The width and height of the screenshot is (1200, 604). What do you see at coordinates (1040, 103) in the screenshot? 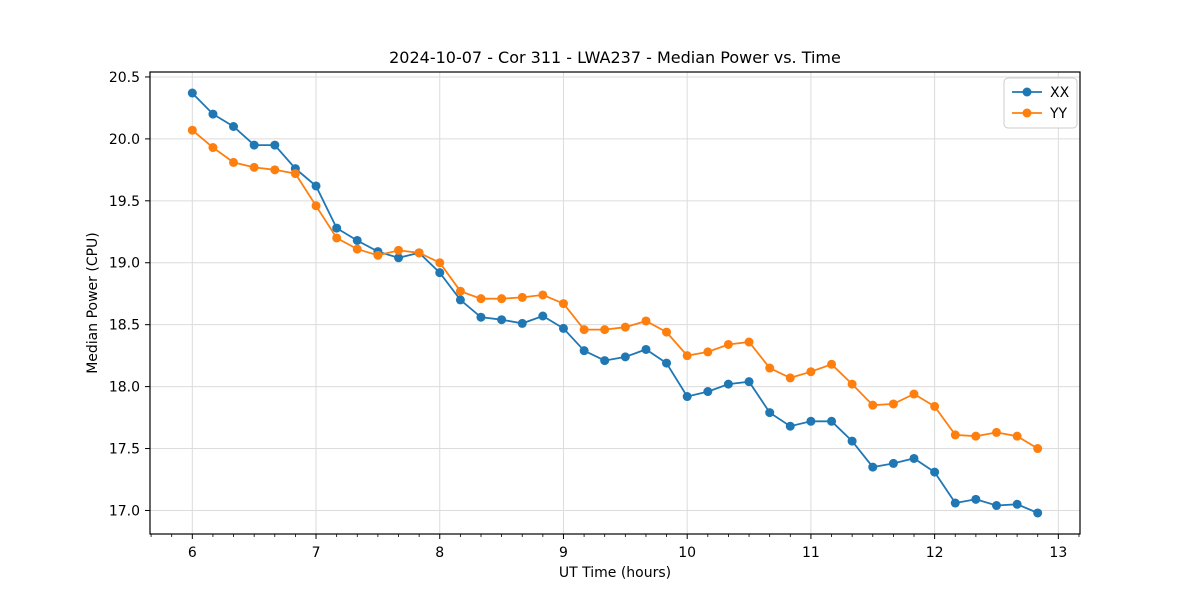
I see `legend: XX YY` at bounding box center [1040, 103].